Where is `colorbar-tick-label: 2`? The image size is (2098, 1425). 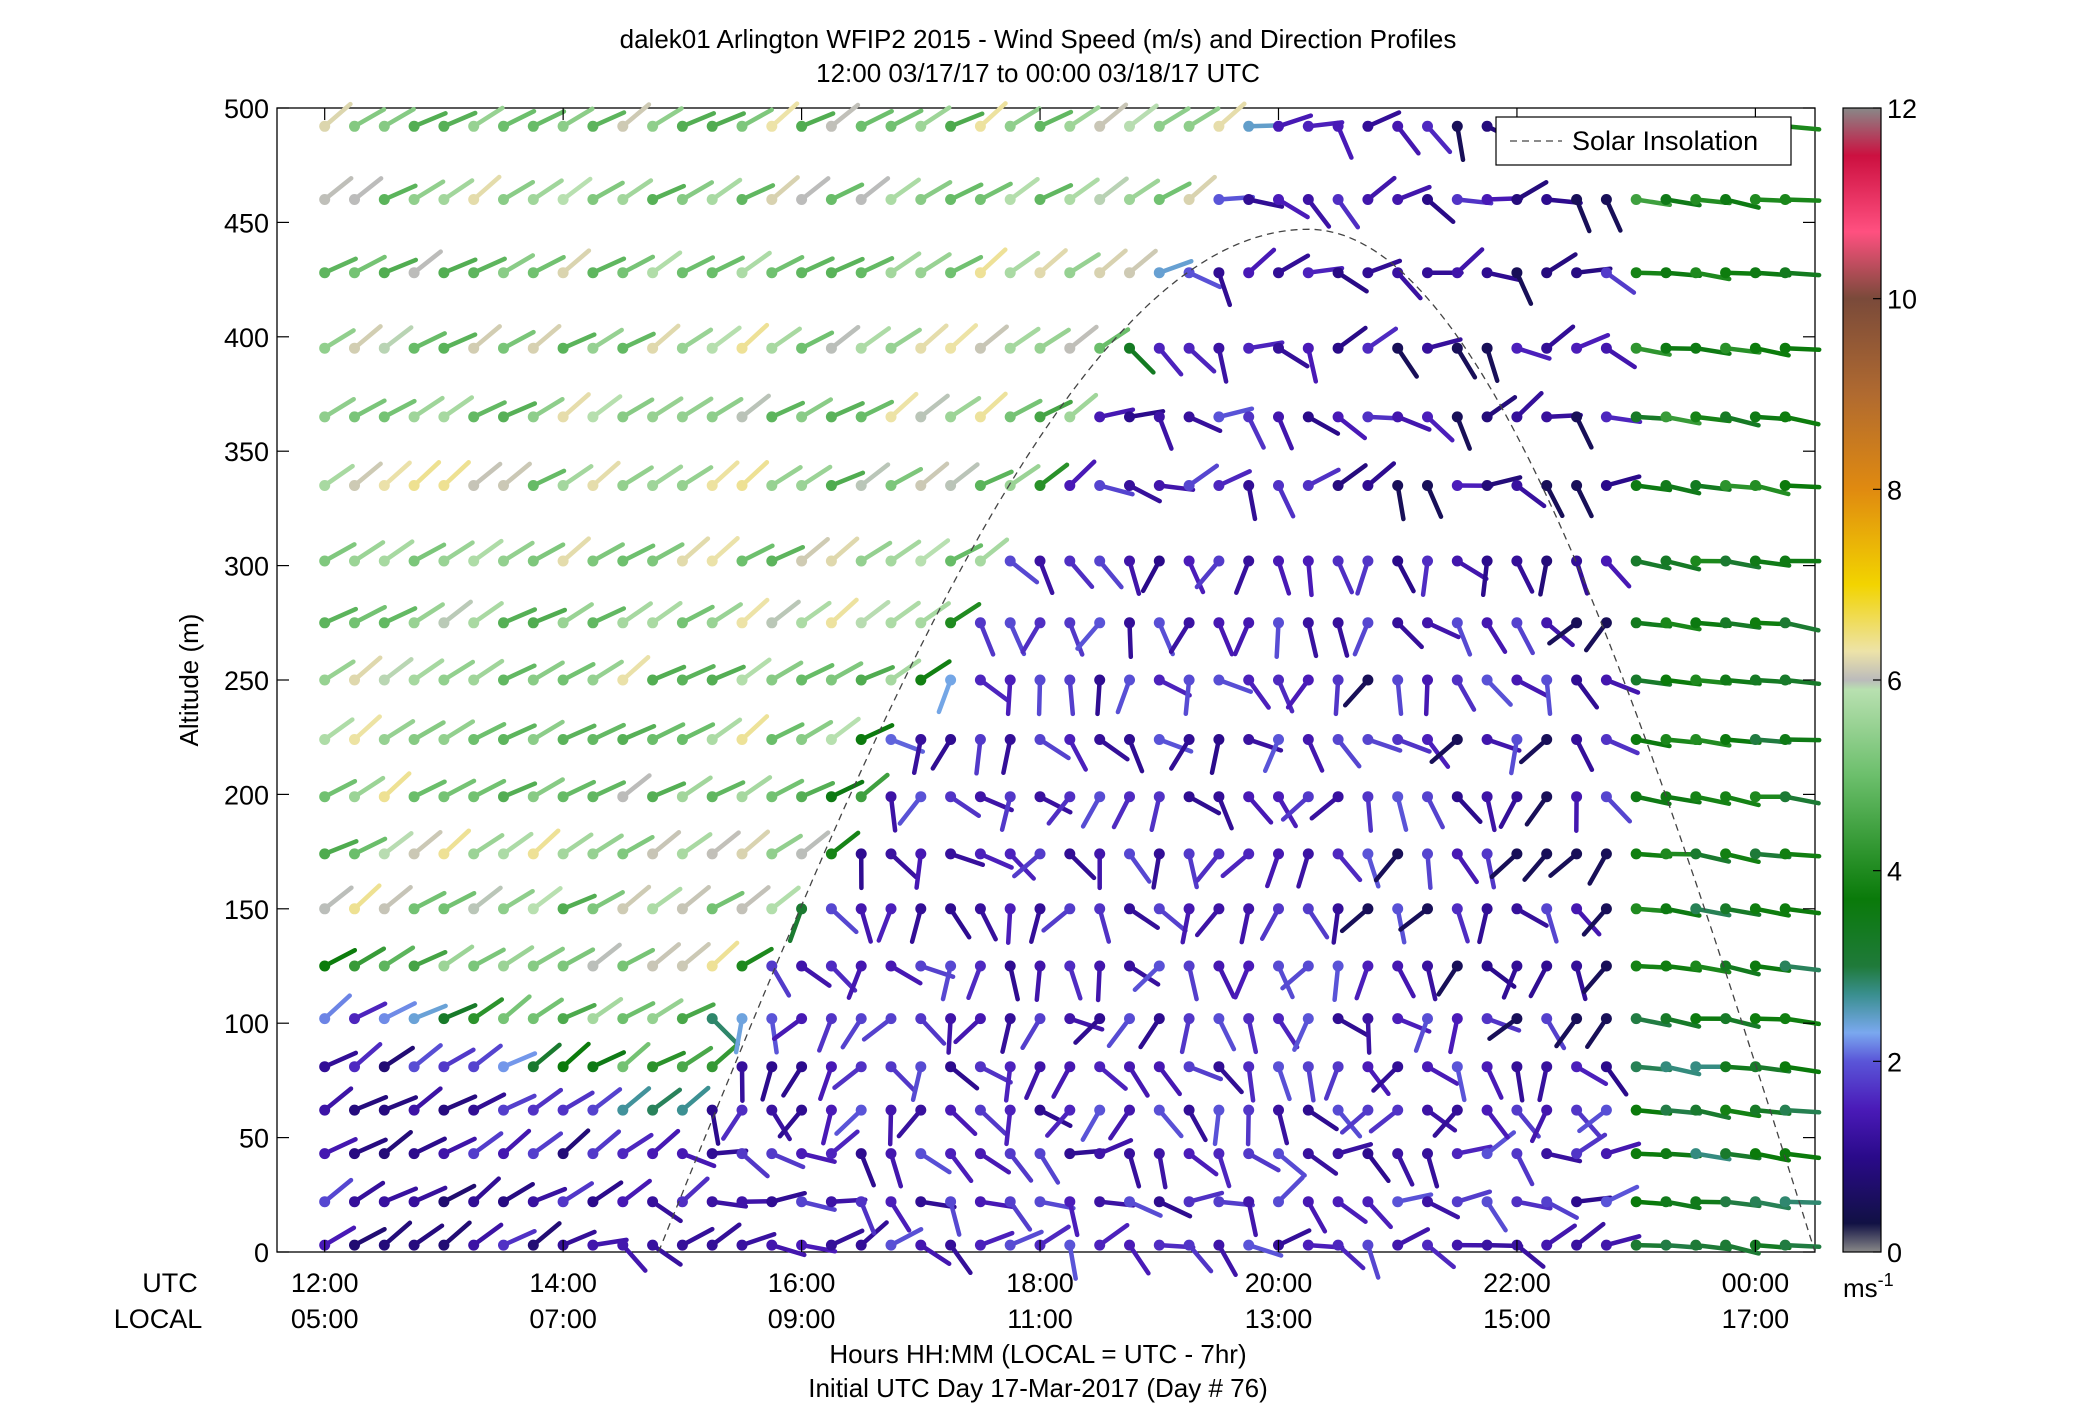 colorbar-tick-label: 2 is located at coordinates (1894, 1062).